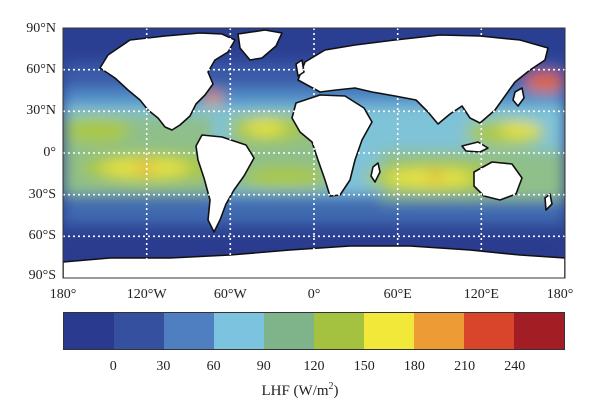  I want to click on landmass-africa, so click(332, 145).